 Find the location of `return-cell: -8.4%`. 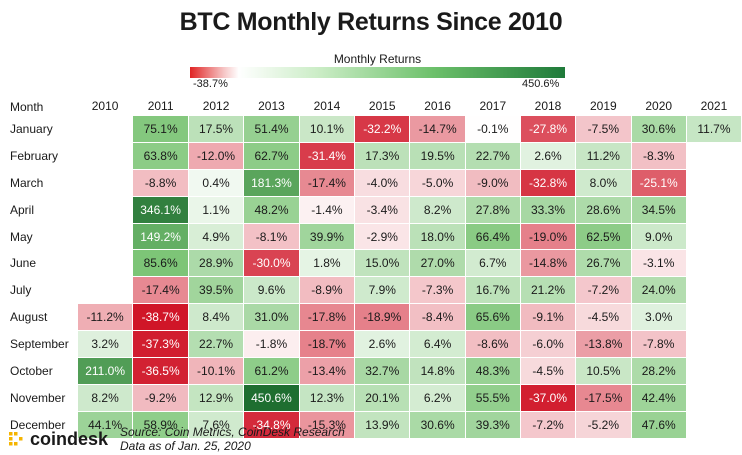

return-cell: -8.4% is located at coordinates (437, 317).